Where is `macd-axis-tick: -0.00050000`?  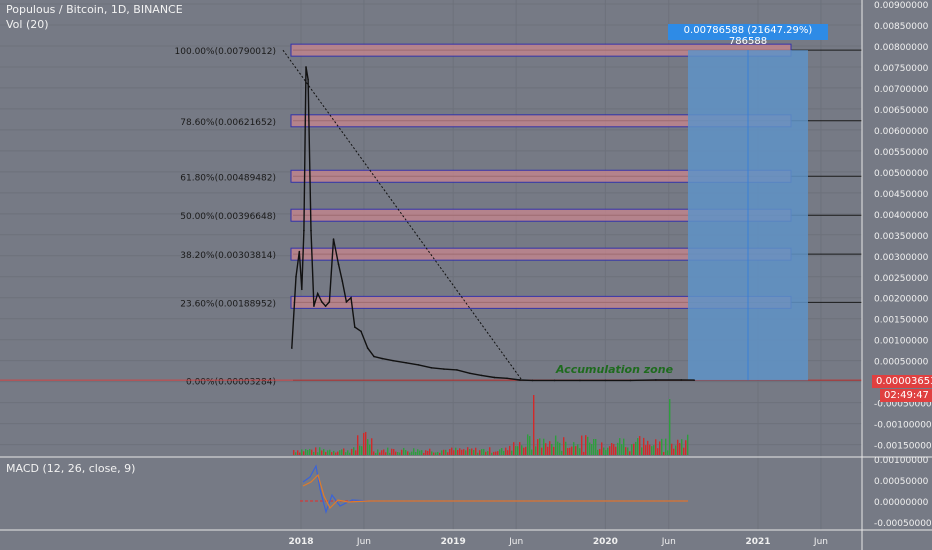 macd-axis-tick: -0.00050000 is located at coordinates (903, 524).